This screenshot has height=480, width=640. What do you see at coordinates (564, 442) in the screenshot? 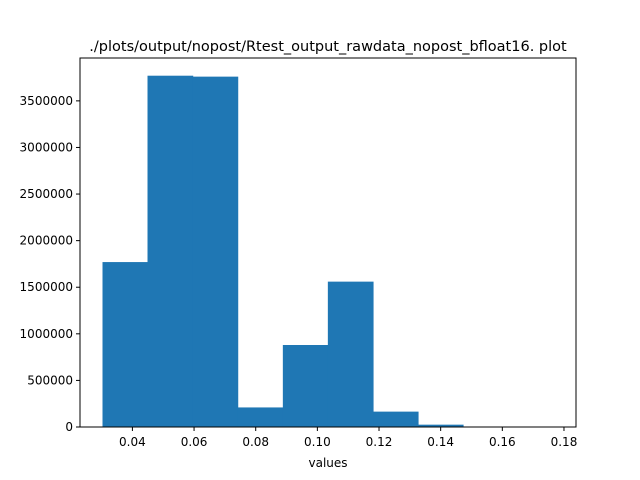
I see `x-tick-label: 0.18` at bounding box center [564, 442].